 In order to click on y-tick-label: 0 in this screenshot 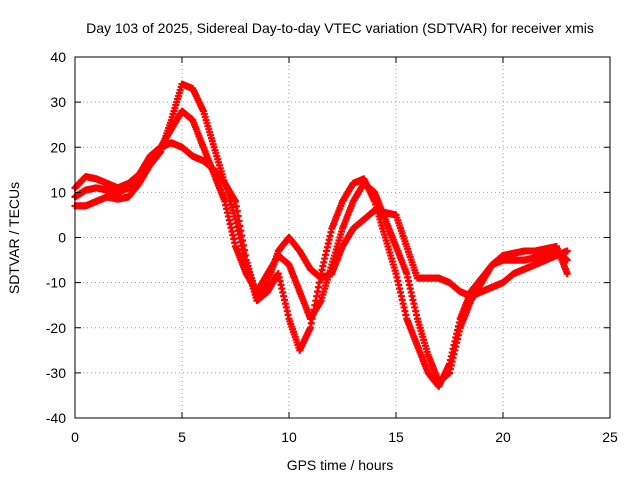, I will do `click(62, 238)`.